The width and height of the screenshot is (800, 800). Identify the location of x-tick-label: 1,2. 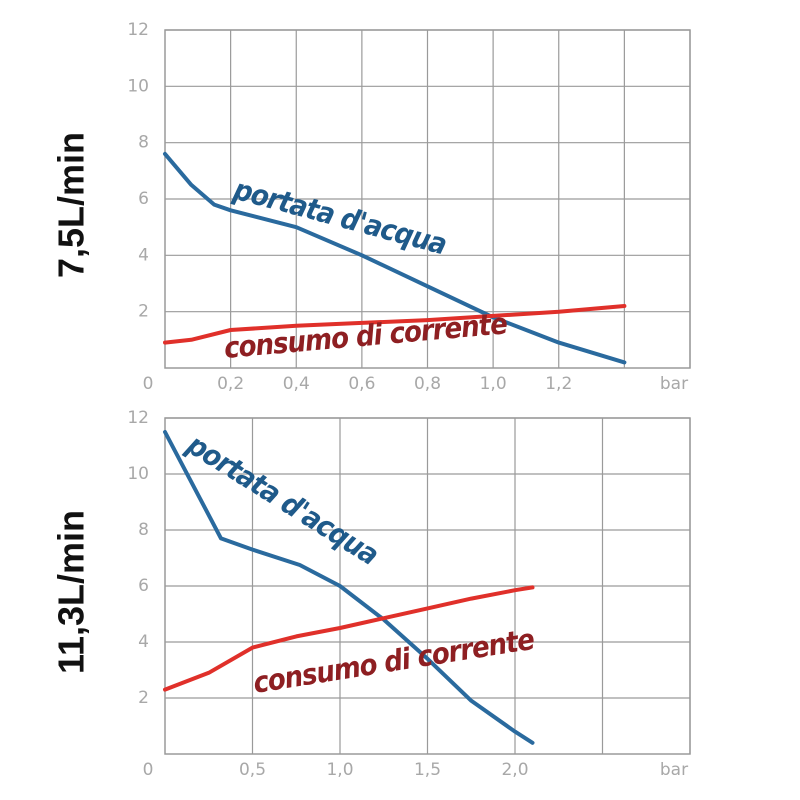
(558, 384).